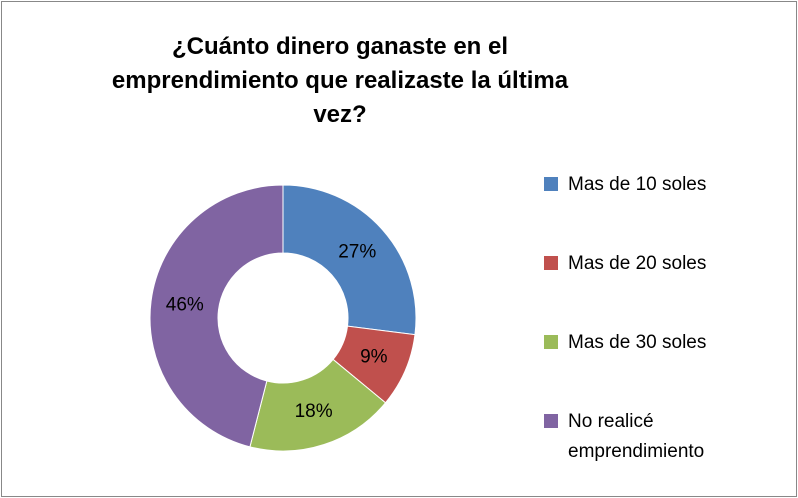 This screenshot has height=498, width=798. I want to click on legend-label: No realicé emprendimiento, so click(636, 436).